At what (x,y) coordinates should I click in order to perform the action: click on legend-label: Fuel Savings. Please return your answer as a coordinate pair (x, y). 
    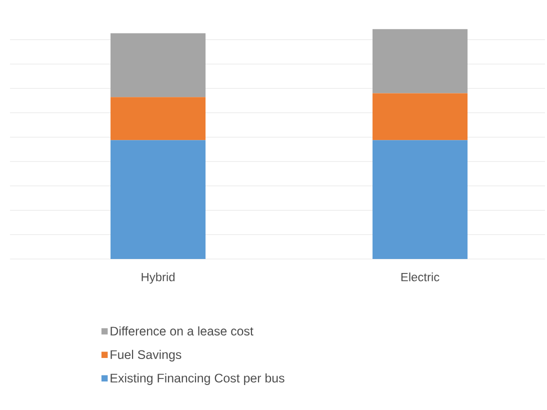
    Looking at the image, I should click on (146, 356).